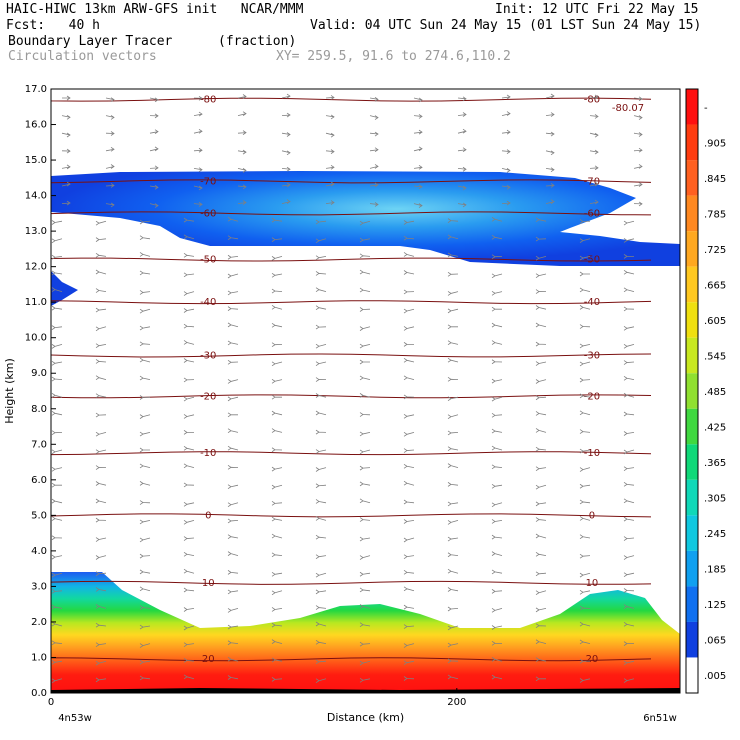  Describe the element at coordinates (715, 641) in the screenshot. I see `colorbar-label: .065` at that location.